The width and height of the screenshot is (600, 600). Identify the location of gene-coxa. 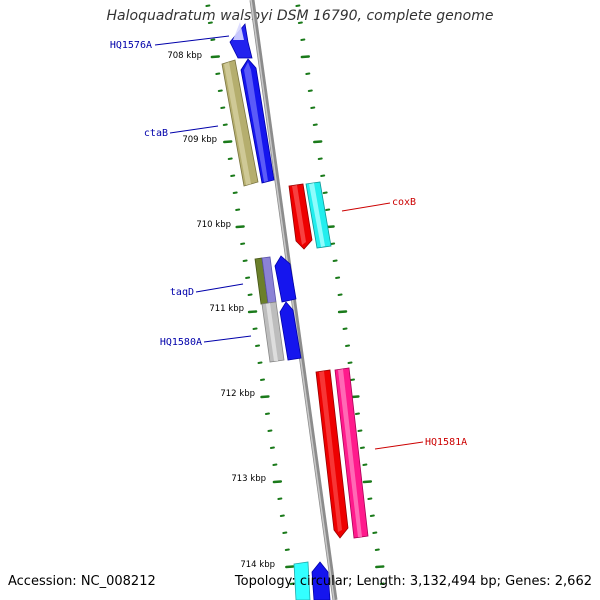
(318, 215).